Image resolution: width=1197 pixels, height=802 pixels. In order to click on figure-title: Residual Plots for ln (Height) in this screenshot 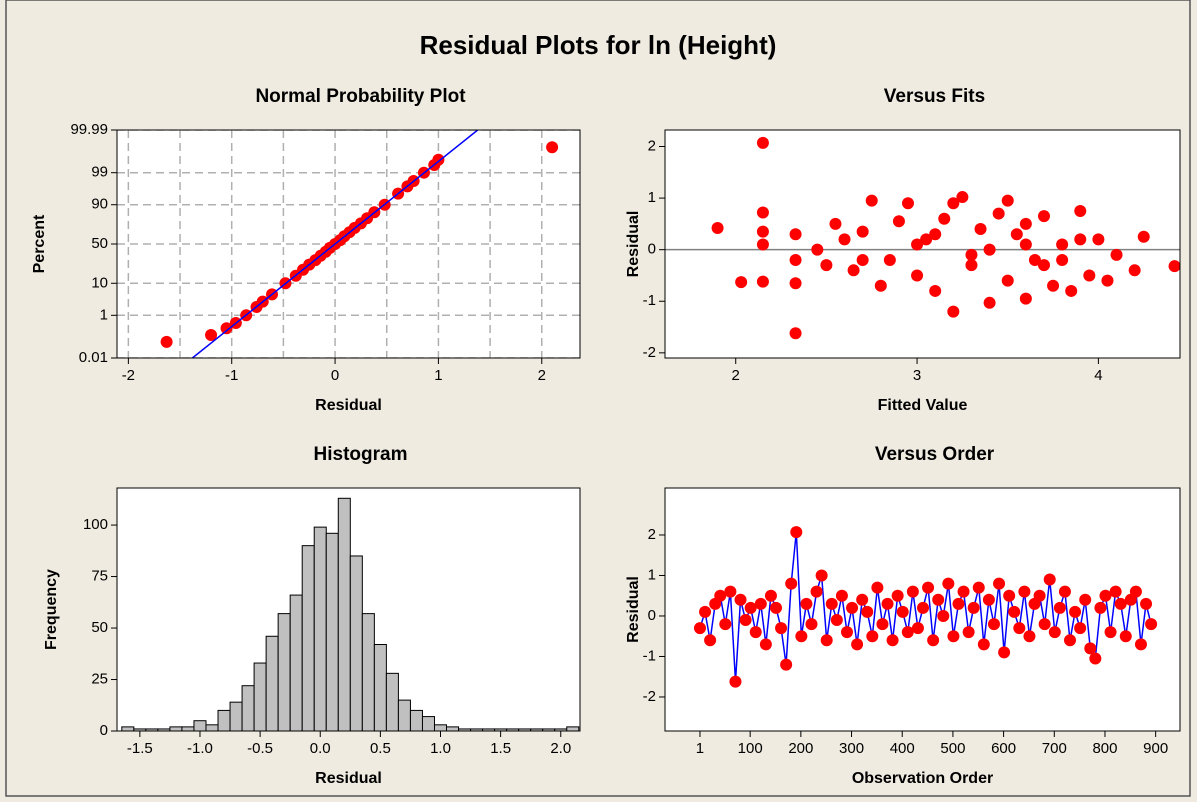, I will do `click(598, 45)`.